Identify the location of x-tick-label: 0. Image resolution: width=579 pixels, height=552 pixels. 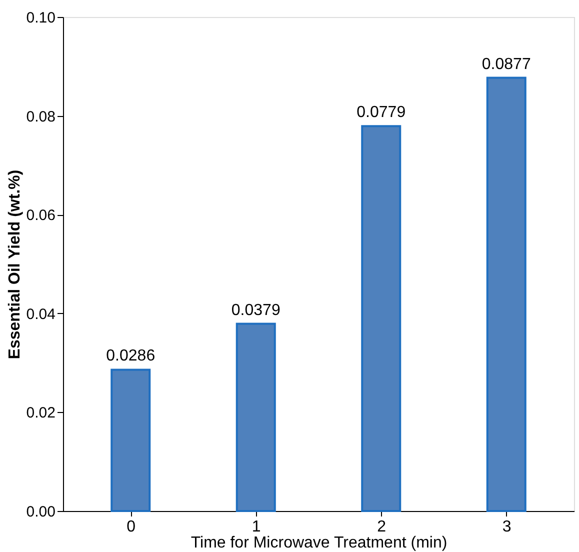
(131, 527).